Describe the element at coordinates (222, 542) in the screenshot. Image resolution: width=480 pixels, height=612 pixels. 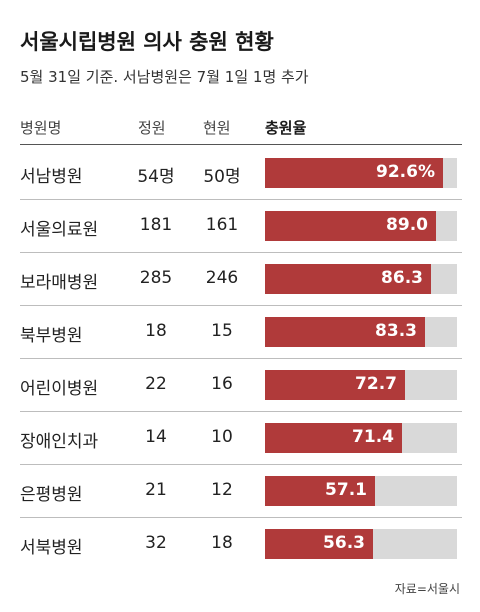
I see `row-current: 18` at that location.